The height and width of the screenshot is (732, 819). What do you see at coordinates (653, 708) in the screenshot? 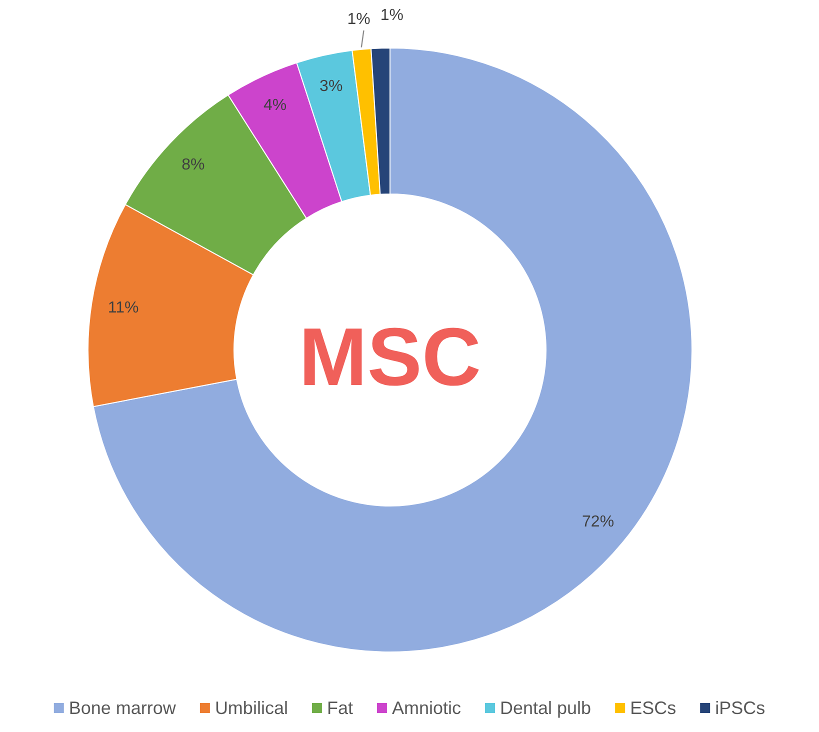
I see `legend-label: ESCs` at bounding box center [653, 708].